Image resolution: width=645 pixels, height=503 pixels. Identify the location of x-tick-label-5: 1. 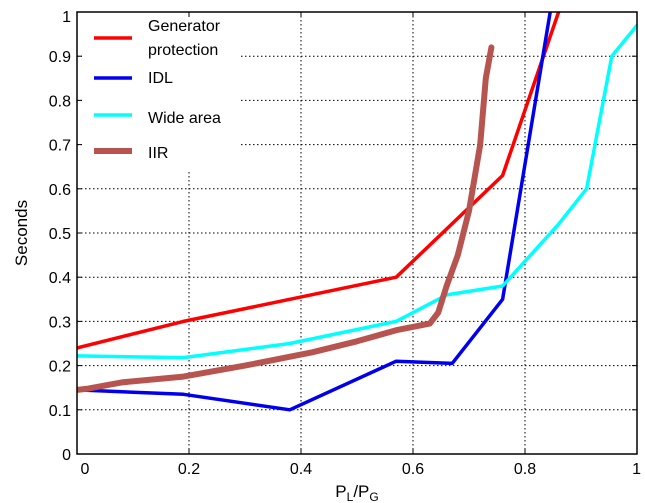
(636, 469).